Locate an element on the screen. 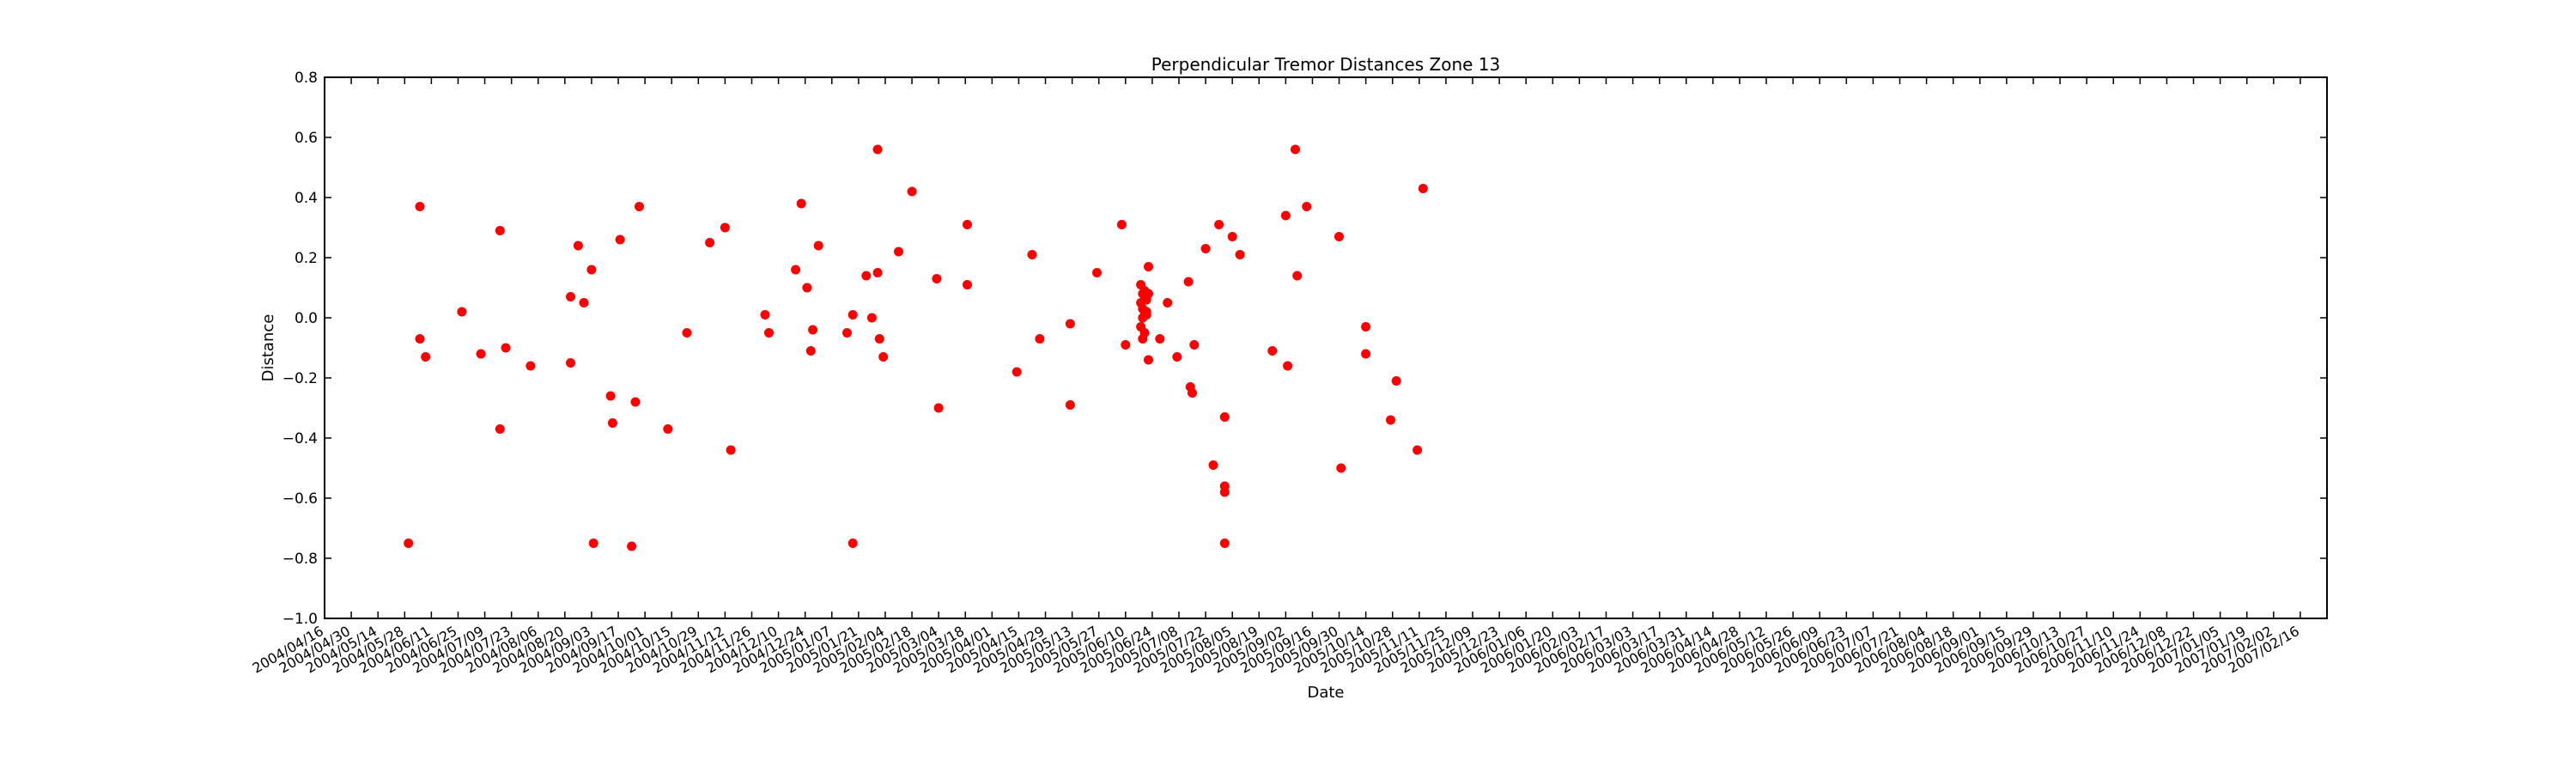 Image resolution: width=2576 pixels, height=773 pixels. y-axis-label: Distance is located at coordinates (268, 348).